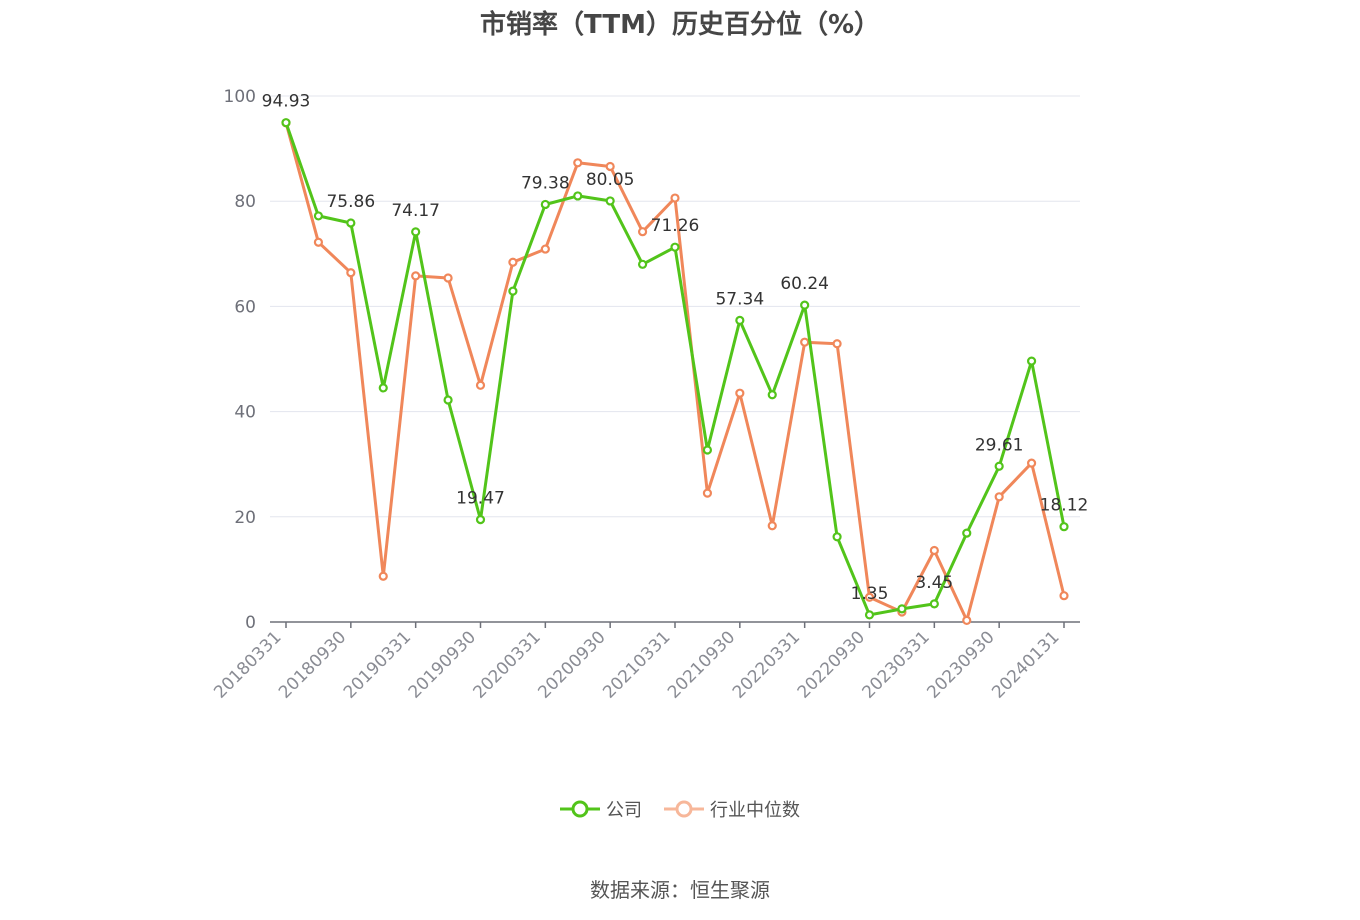 Image resolution: width=1360 pixels, height=920 pixels. What do you see at coordinates (507, 664) in the screenshot?
I see `x-tick-label: 20200331` at bounding box center [507, 664].